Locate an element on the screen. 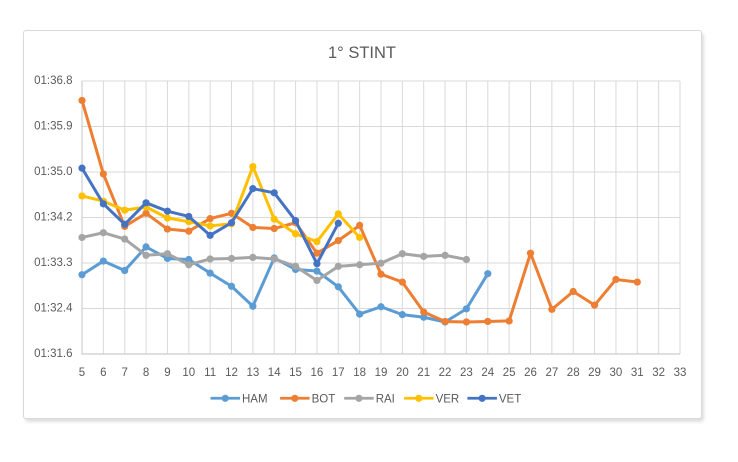 Image resolution: width=738 pixels, height=462 pixels. svg-text: 01:32.4 is located at coordinates (53, 309).